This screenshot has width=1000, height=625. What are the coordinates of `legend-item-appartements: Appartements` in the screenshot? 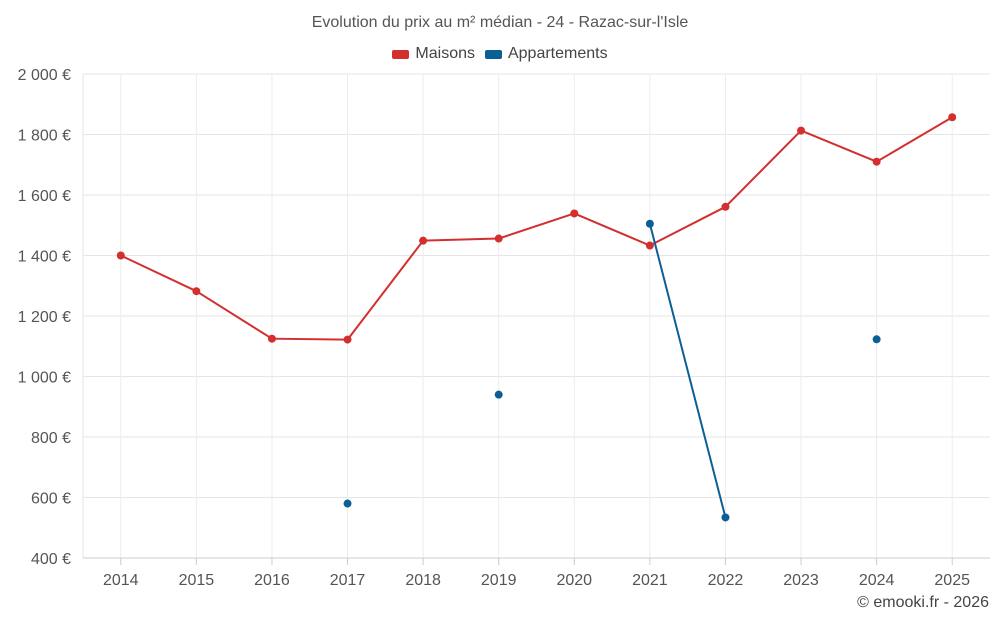 It's located at (546, 54).